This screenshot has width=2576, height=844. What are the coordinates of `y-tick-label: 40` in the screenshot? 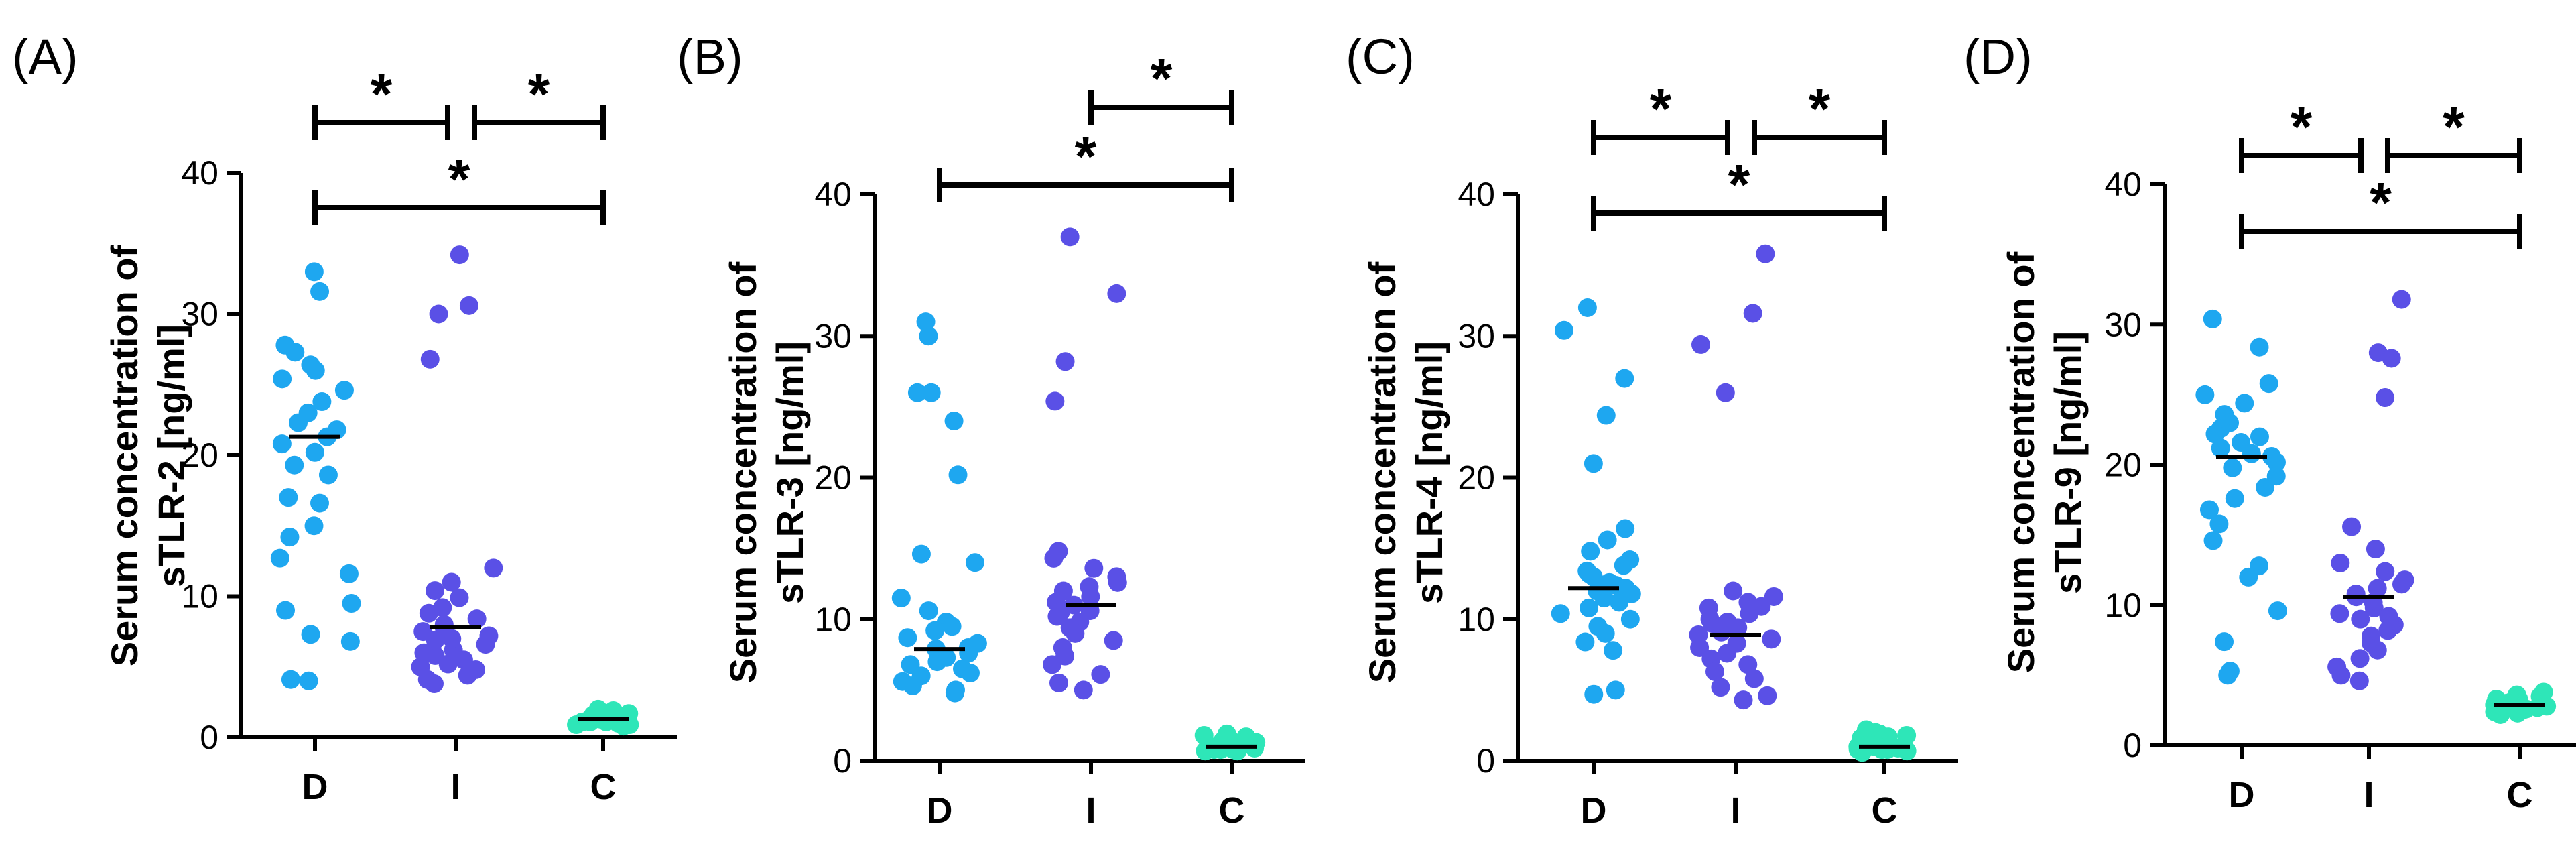 It's located at (199, 173).